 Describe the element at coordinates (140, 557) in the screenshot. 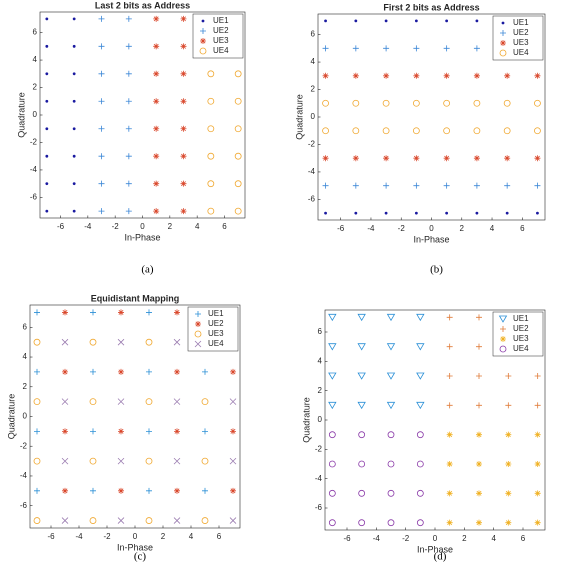

I see `caption: (c)` at that location.